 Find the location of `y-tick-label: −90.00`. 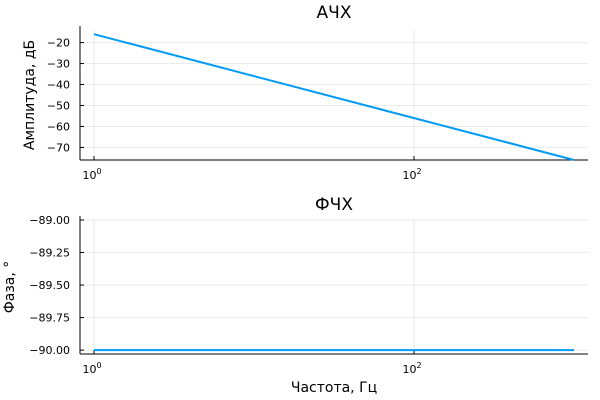

y-tick-label: −90.00 is located at coordinates (49, 350).